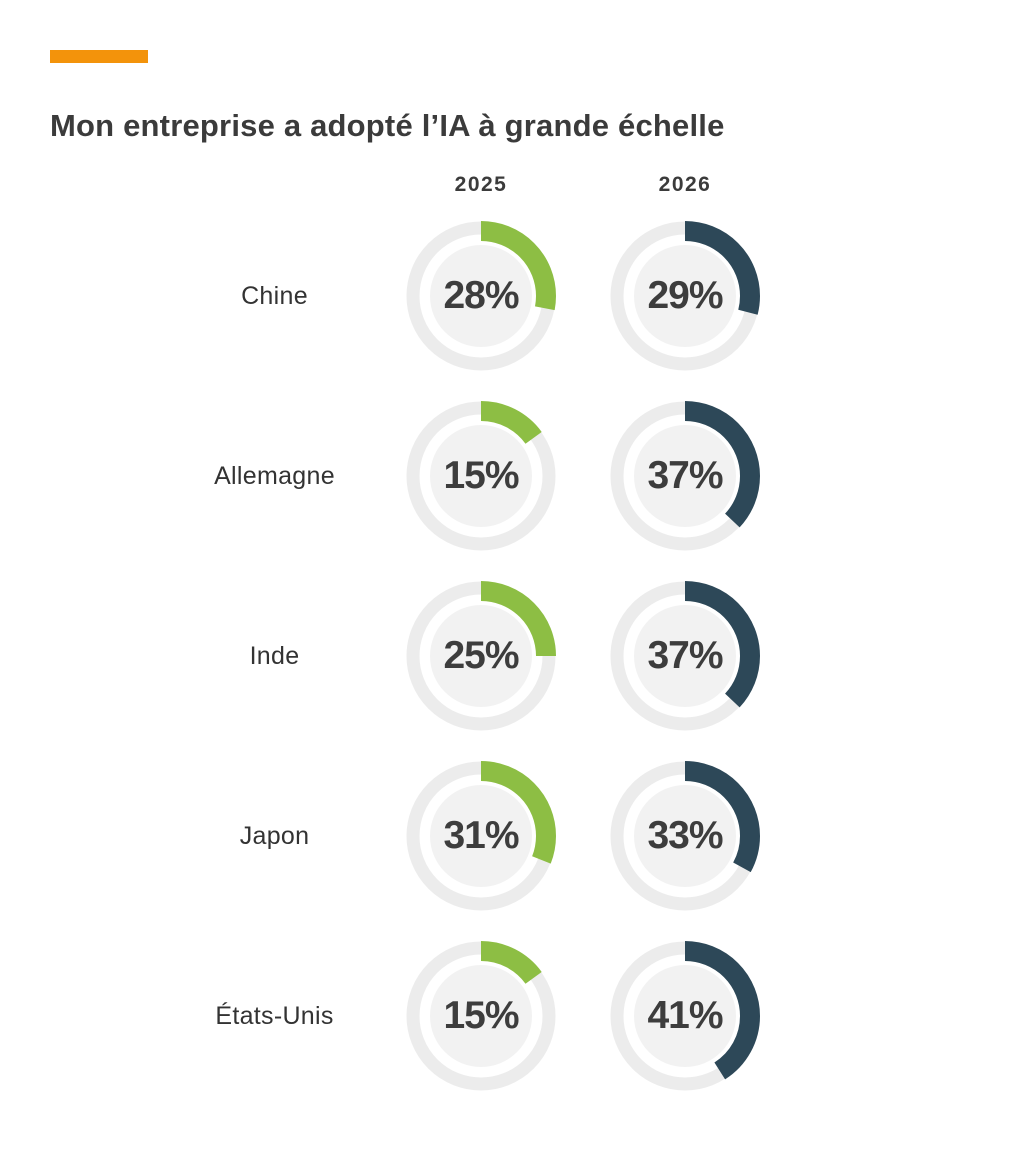 This screenshot has height=1152, width=1024. I want to click on country-label-cell: Allemagne, so click(274, 476).